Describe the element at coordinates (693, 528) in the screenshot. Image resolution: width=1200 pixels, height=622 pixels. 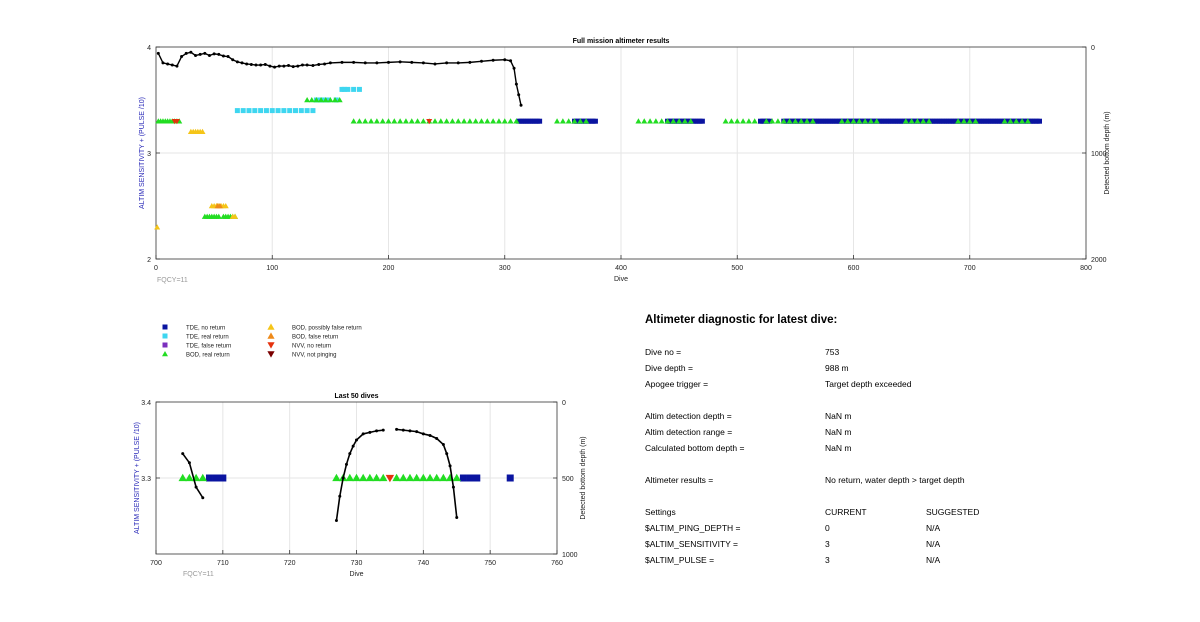
I see `diagnostic-label: $ALTIM_PING_DEPTH =` at that location.